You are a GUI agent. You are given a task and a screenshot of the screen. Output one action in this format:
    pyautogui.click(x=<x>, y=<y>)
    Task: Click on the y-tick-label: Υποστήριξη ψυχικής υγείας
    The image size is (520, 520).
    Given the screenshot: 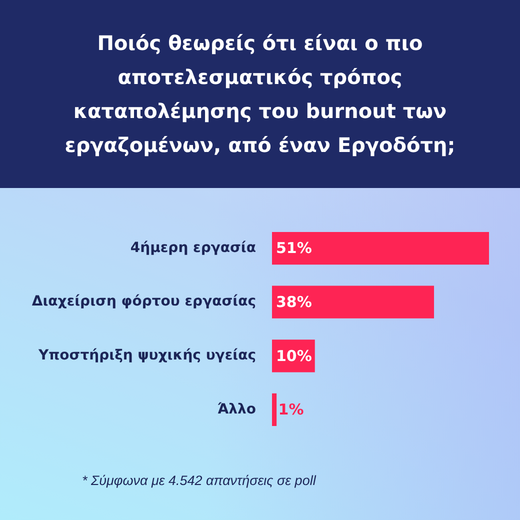 What is the action you would take?
    pyautogui.click(x=146, y=356)
    